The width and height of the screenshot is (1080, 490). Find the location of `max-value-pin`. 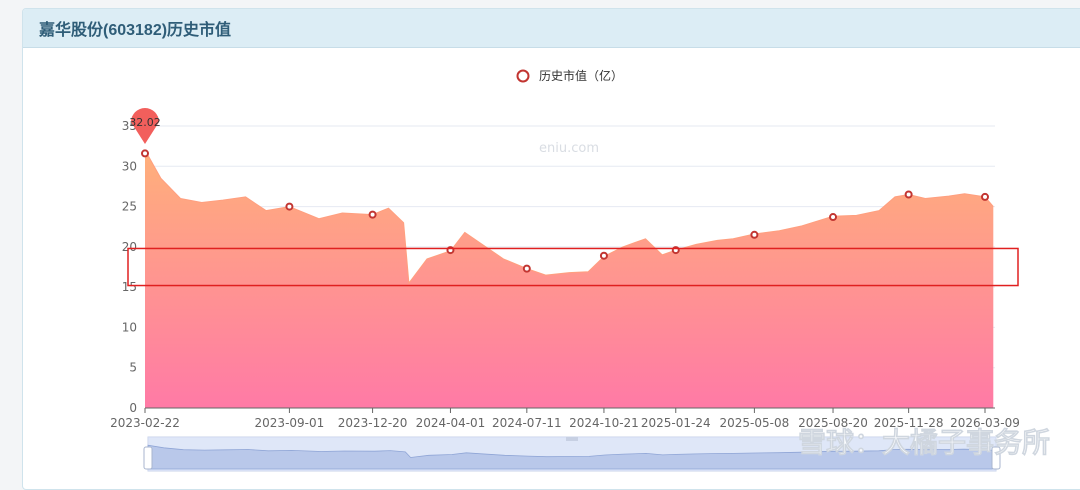

max-value-pin is located at coordinates (145, 126).